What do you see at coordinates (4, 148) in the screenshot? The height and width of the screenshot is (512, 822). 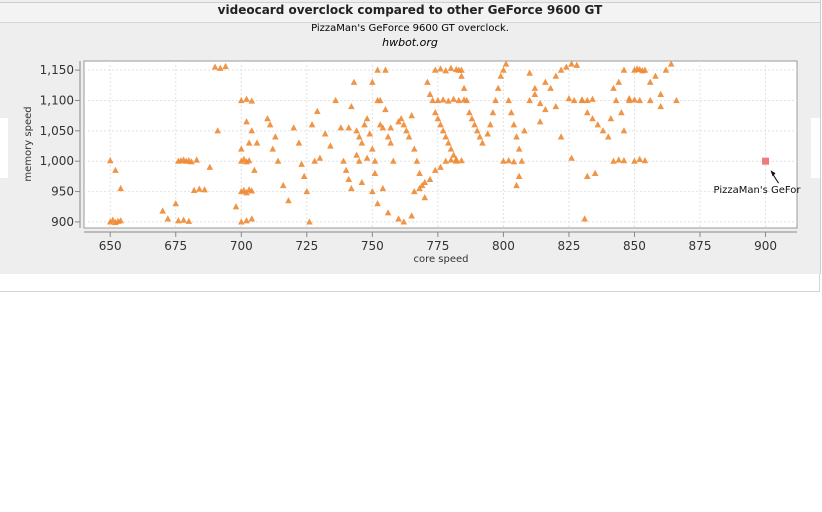 I see `left-scroll-tab` at bounding box center [4, 148].